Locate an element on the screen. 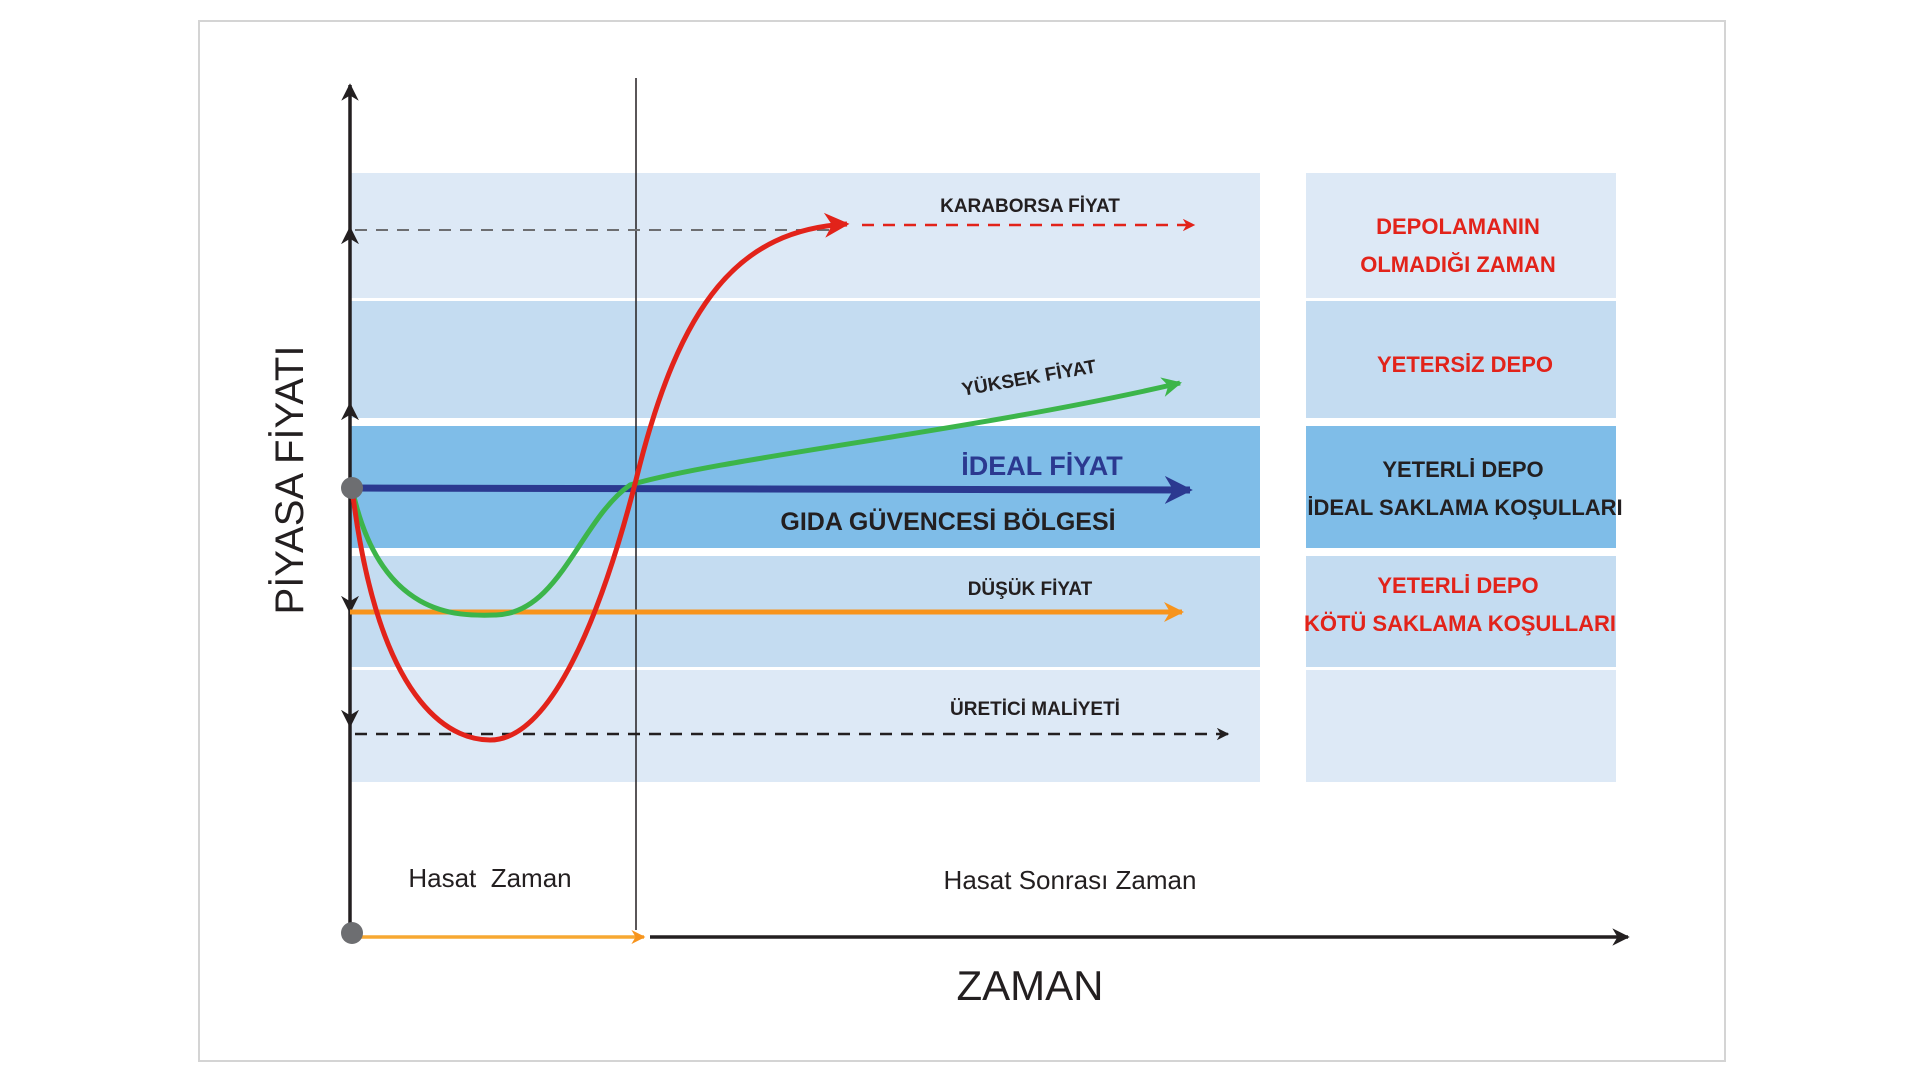 The image size is (1920, 1080). uretici-label: ÜRETİCİ MALİYETİ is located at coordinates (1035, 709).